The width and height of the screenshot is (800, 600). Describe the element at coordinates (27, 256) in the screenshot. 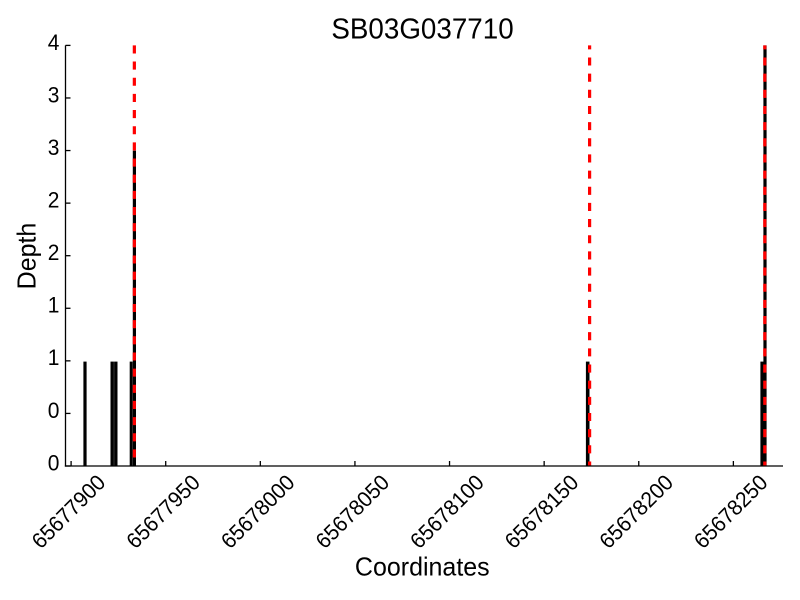

I see `svg-text: Depth` at that location.